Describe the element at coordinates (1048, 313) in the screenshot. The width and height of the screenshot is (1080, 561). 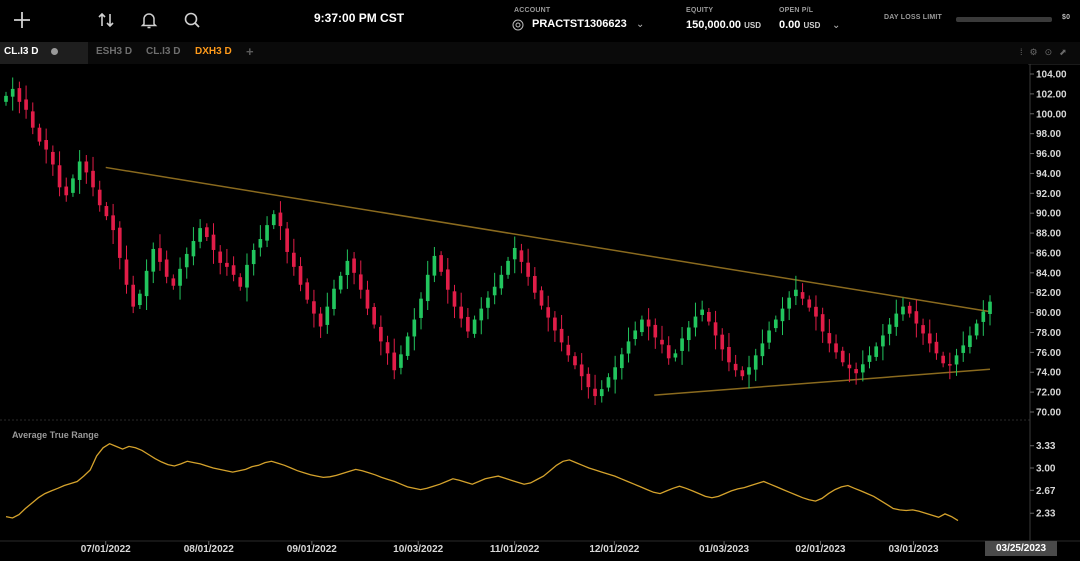
I see `price-tick-label: 80.00` at that location.